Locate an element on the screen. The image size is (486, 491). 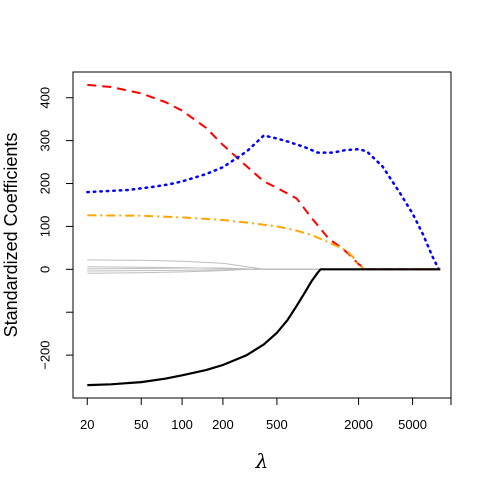
x-tick-label-1: 50 is located at coordinates (141, 424).